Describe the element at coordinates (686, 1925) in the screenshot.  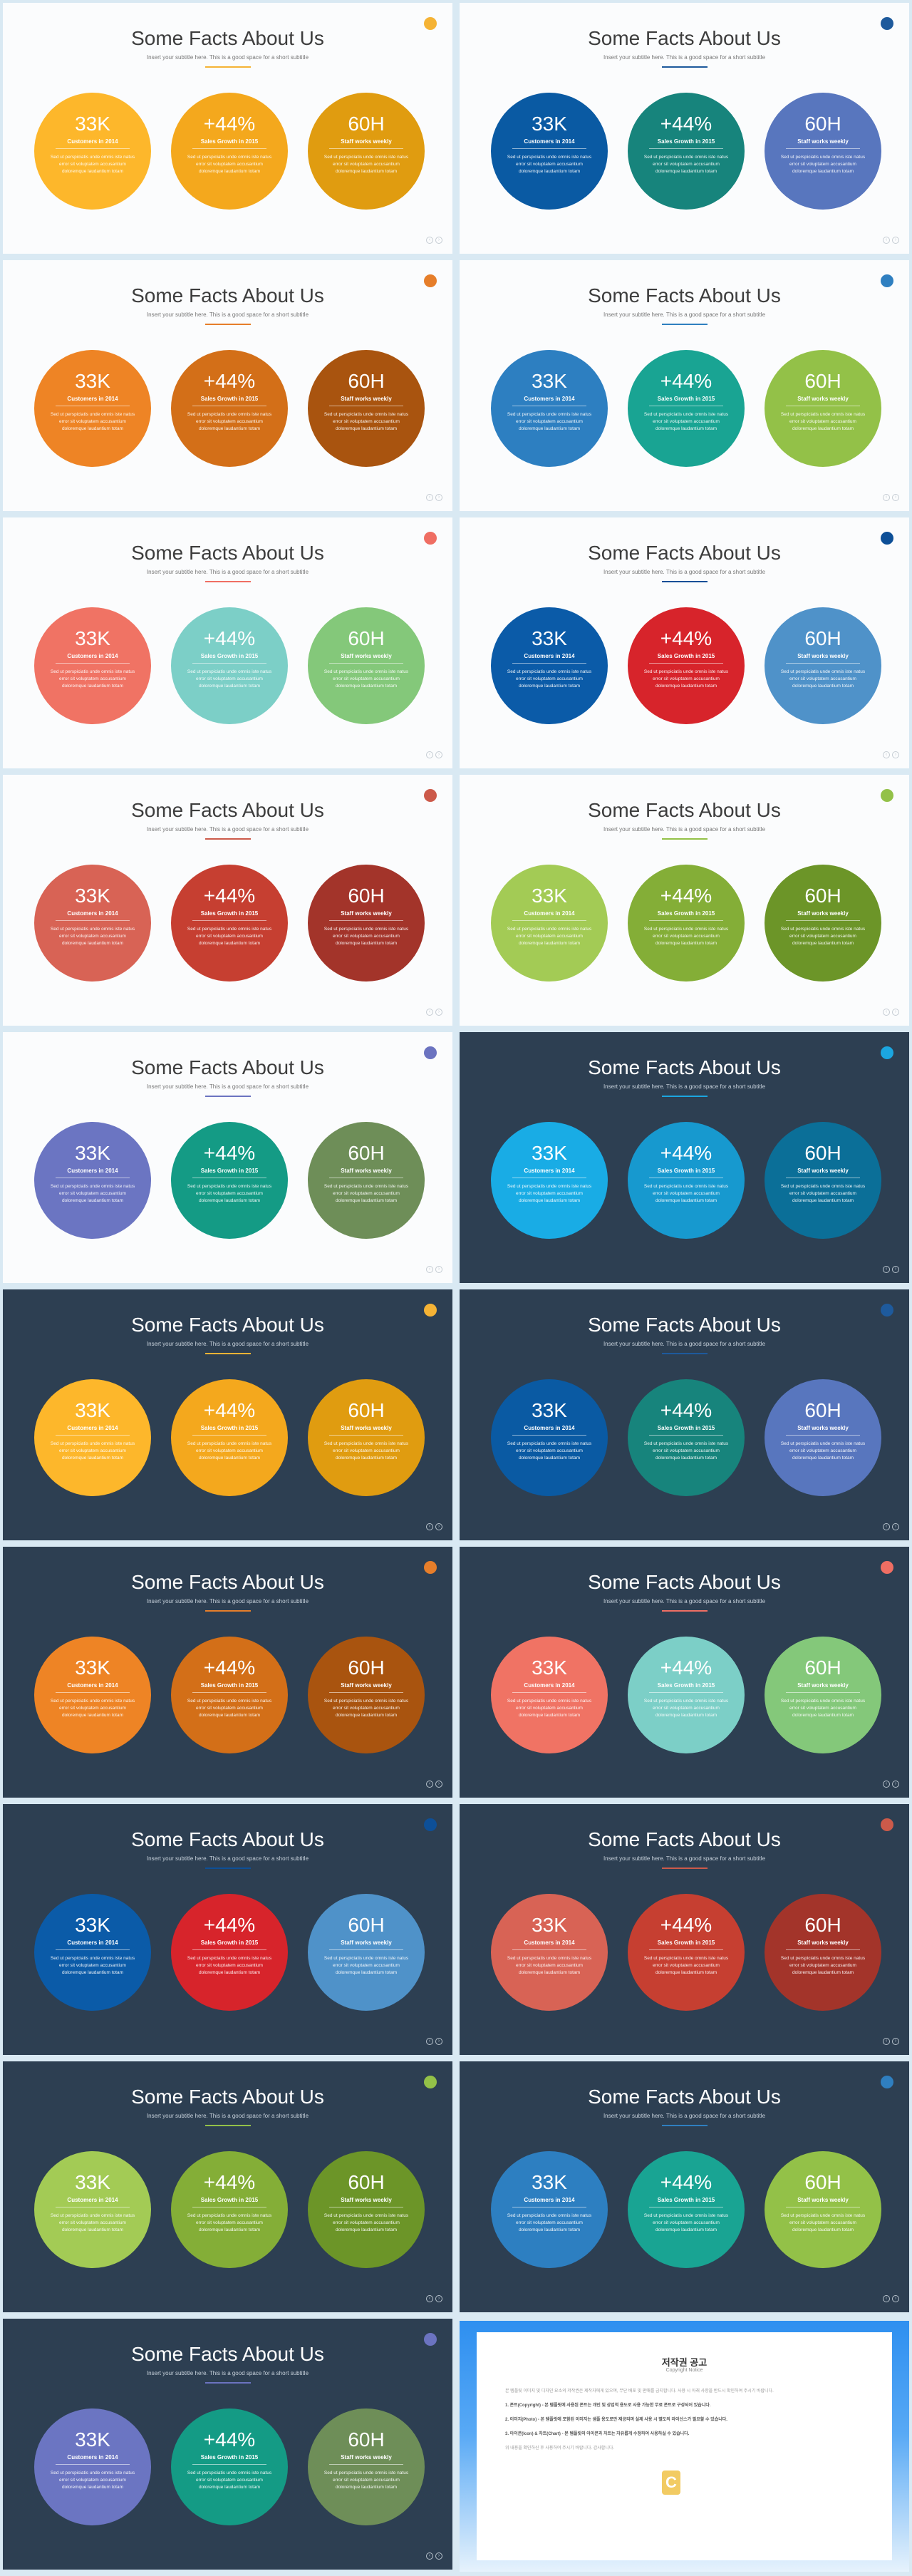
I see `stat-value: +44%` at that location.